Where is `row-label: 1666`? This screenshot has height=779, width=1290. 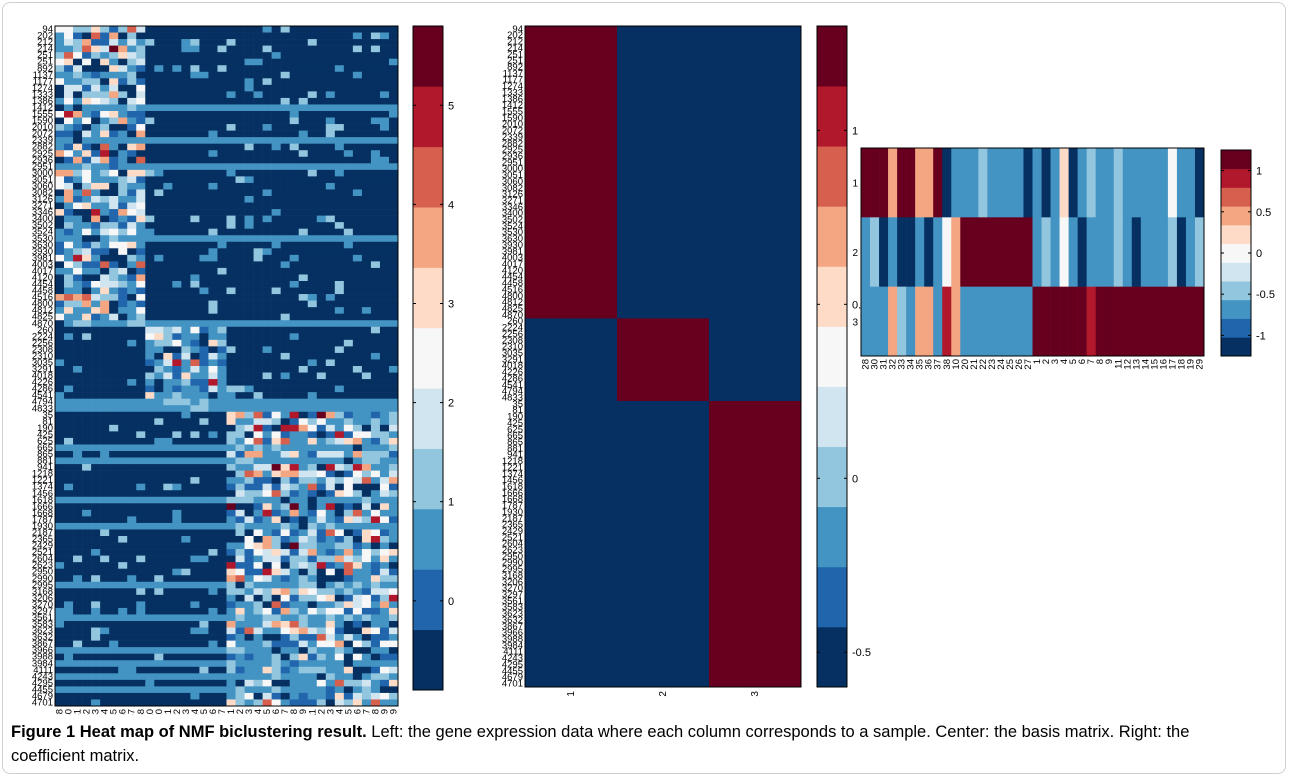
row-label: 1666 is located at coordinates (42, 506).